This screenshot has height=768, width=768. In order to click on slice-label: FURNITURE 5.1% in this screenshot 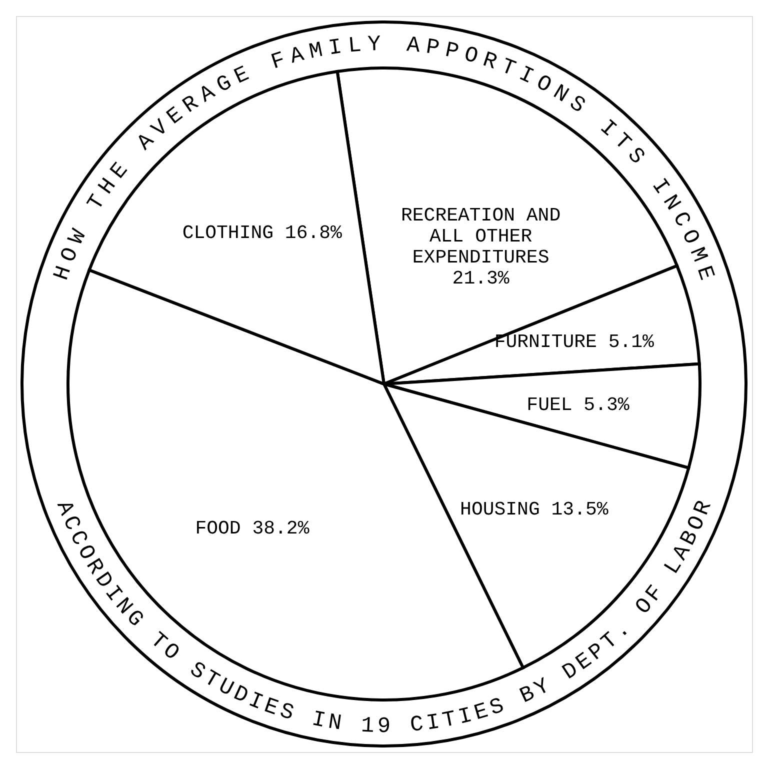, I will do `click(574, 341)`.